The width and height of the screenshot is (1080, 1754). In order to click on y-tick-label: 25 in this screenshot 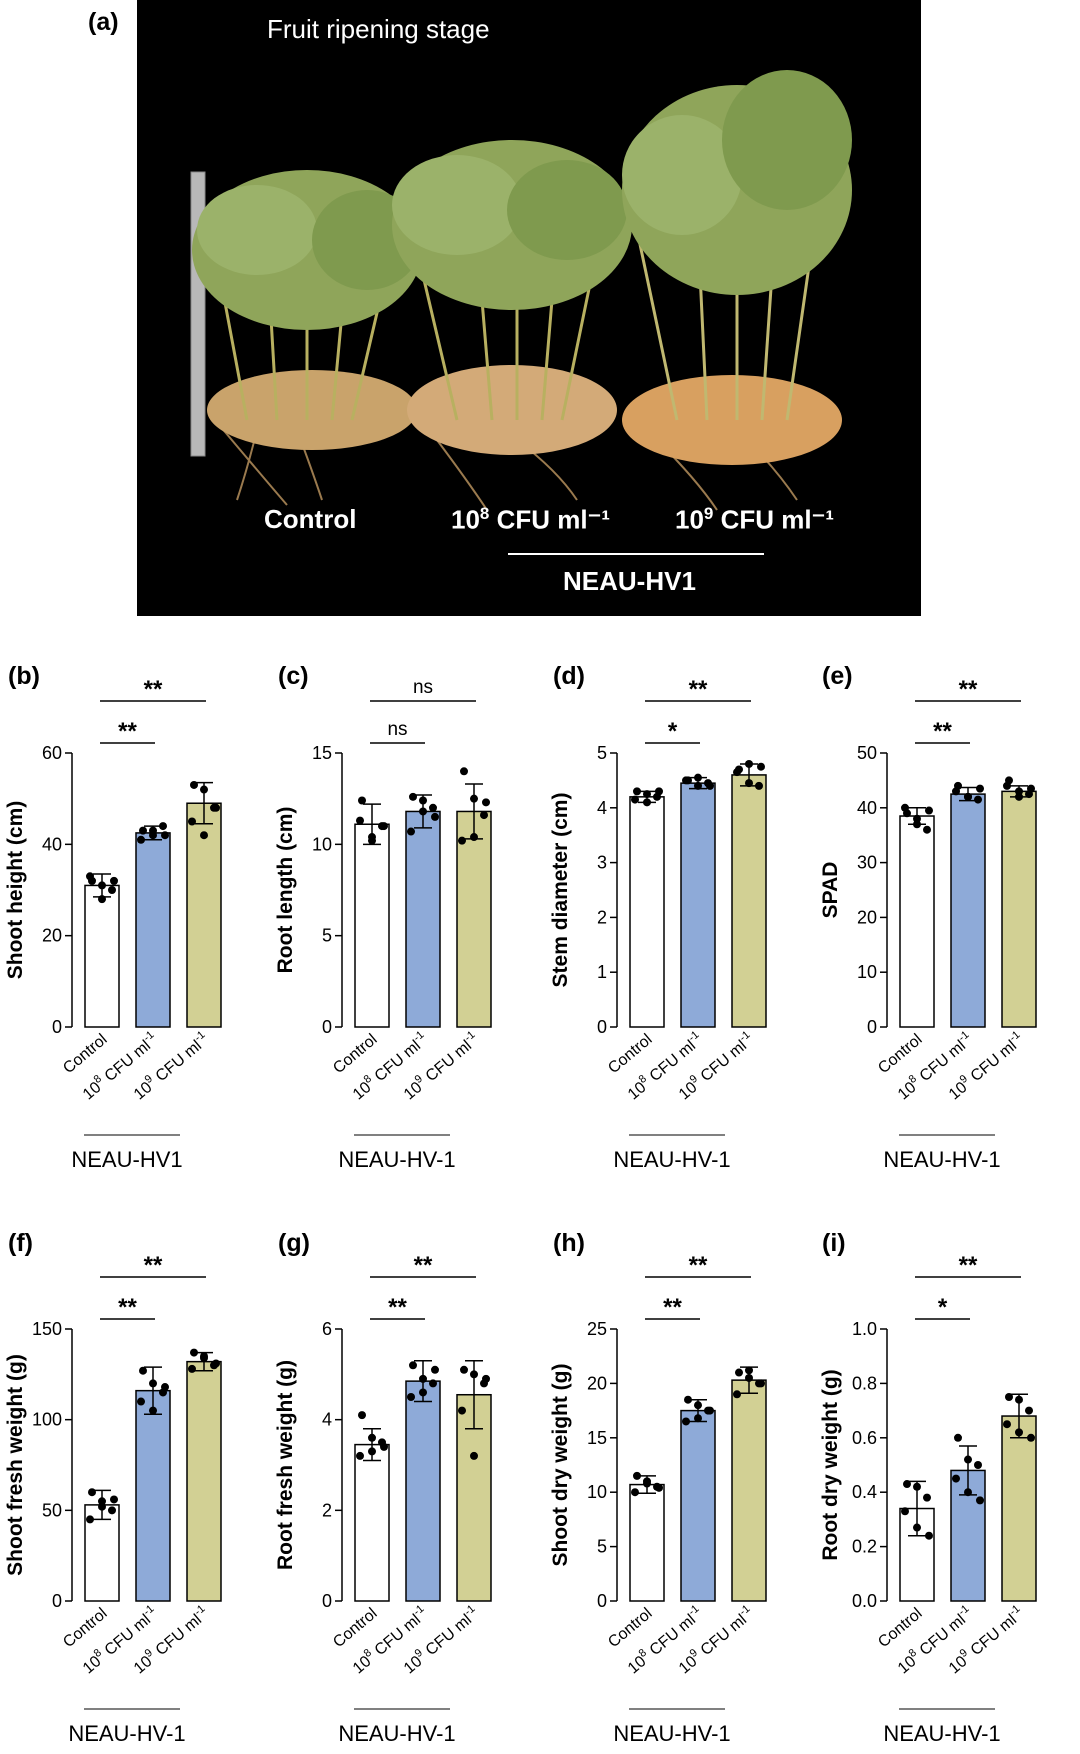, I will do `click(597, 1329)`.